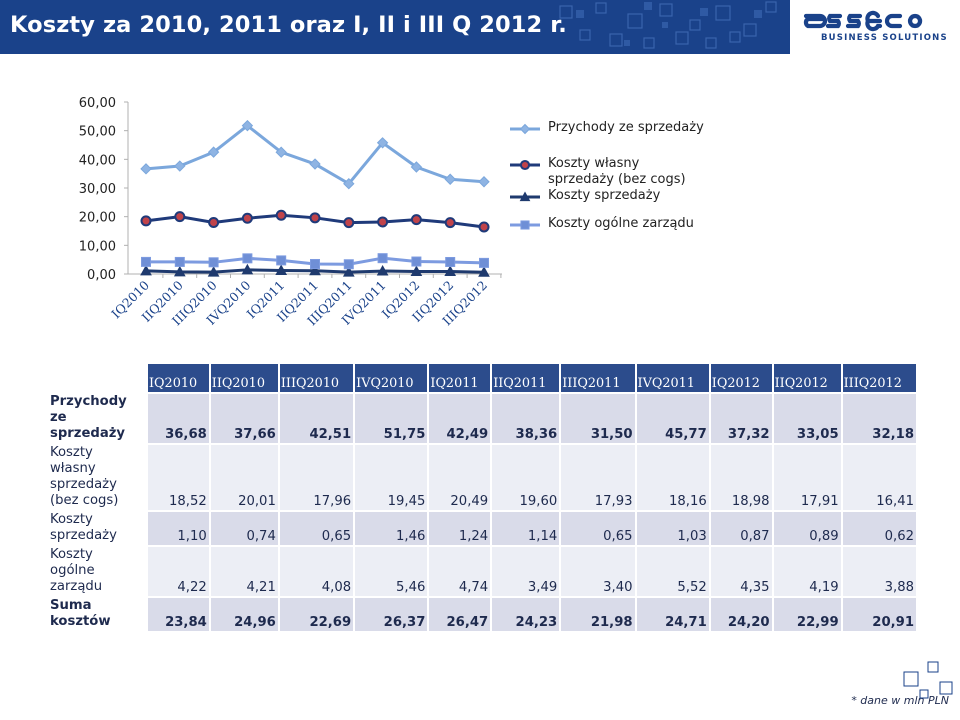  I want to click on table-cell: 24,71, so click(672, 614).